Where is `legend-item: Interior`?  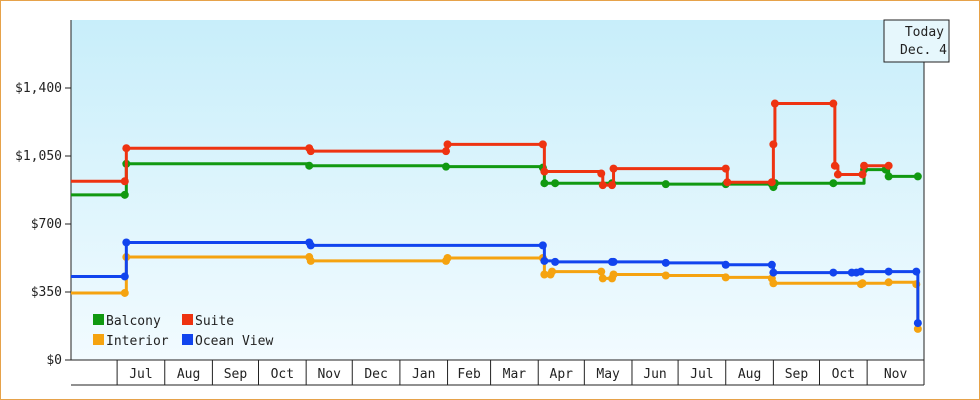 legend-item: Interior is located at coordinates (131, 341).